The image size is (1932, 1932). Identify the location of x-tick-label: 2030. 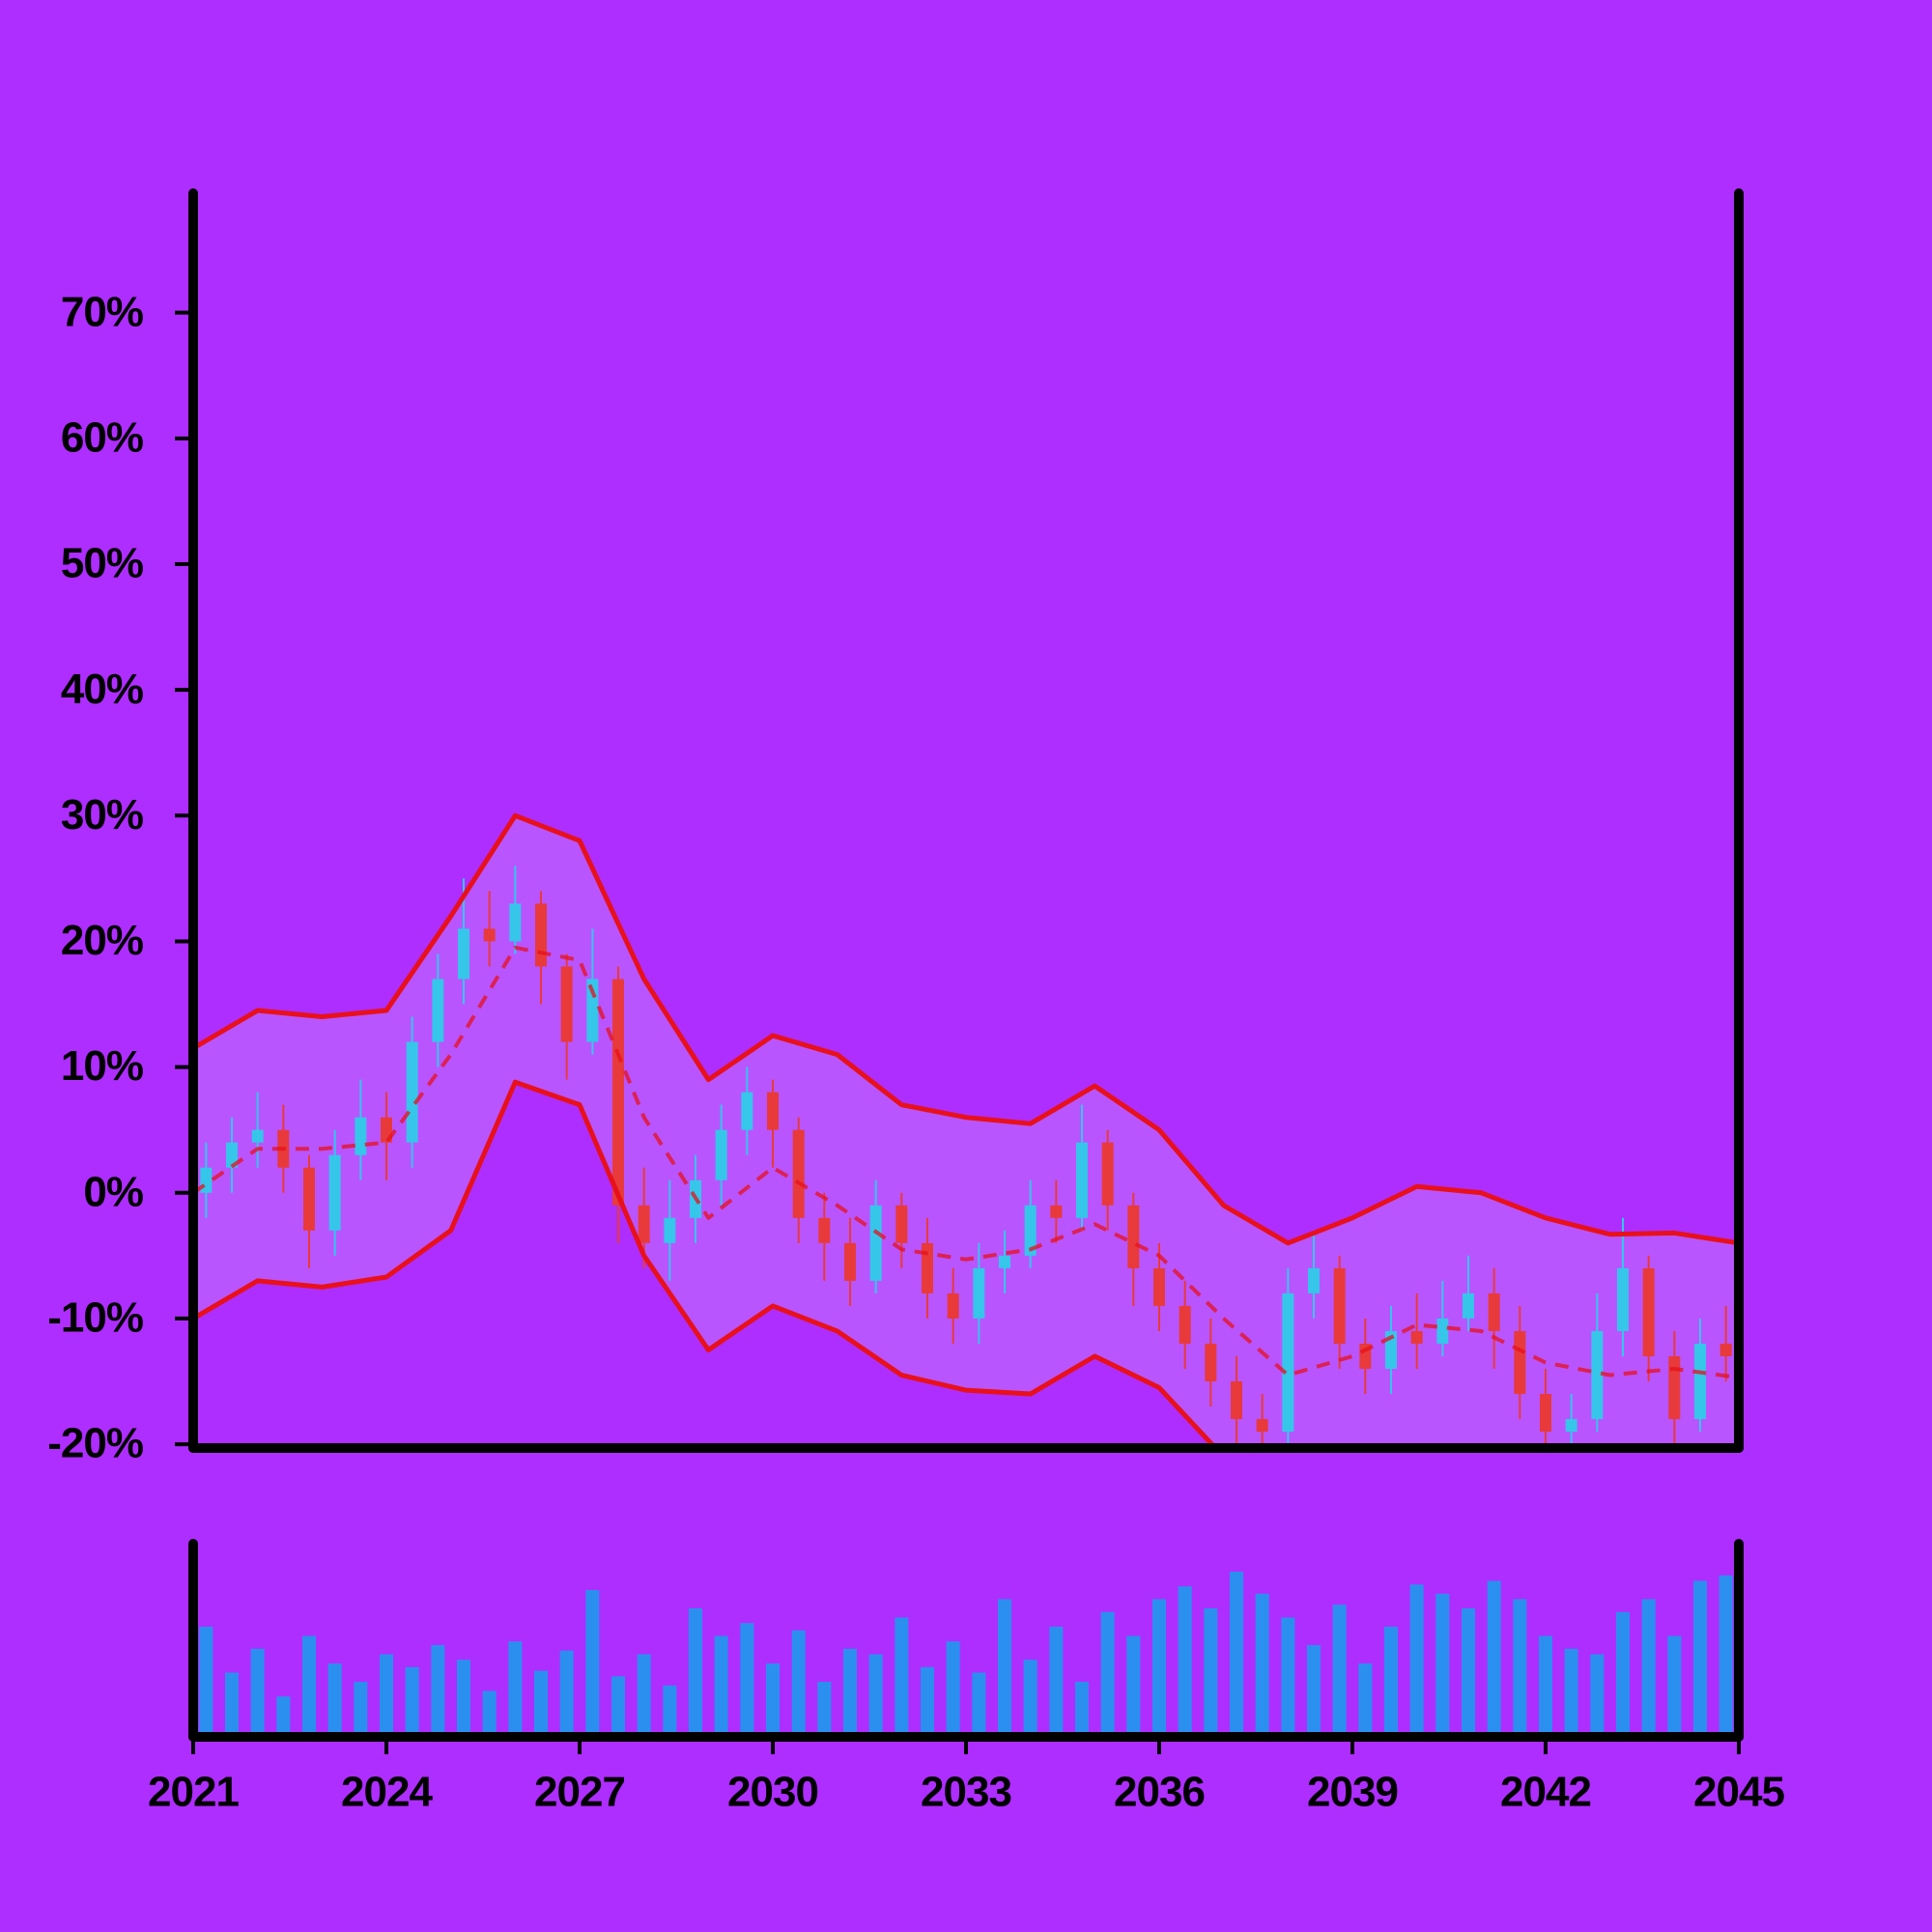
(772, 1792).